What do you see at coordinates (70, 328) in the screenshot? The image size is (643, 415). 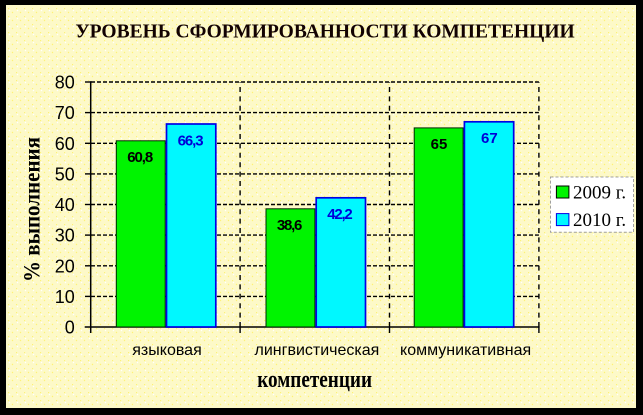 I see `svg-text: 0` at bounding box center [70, 328].